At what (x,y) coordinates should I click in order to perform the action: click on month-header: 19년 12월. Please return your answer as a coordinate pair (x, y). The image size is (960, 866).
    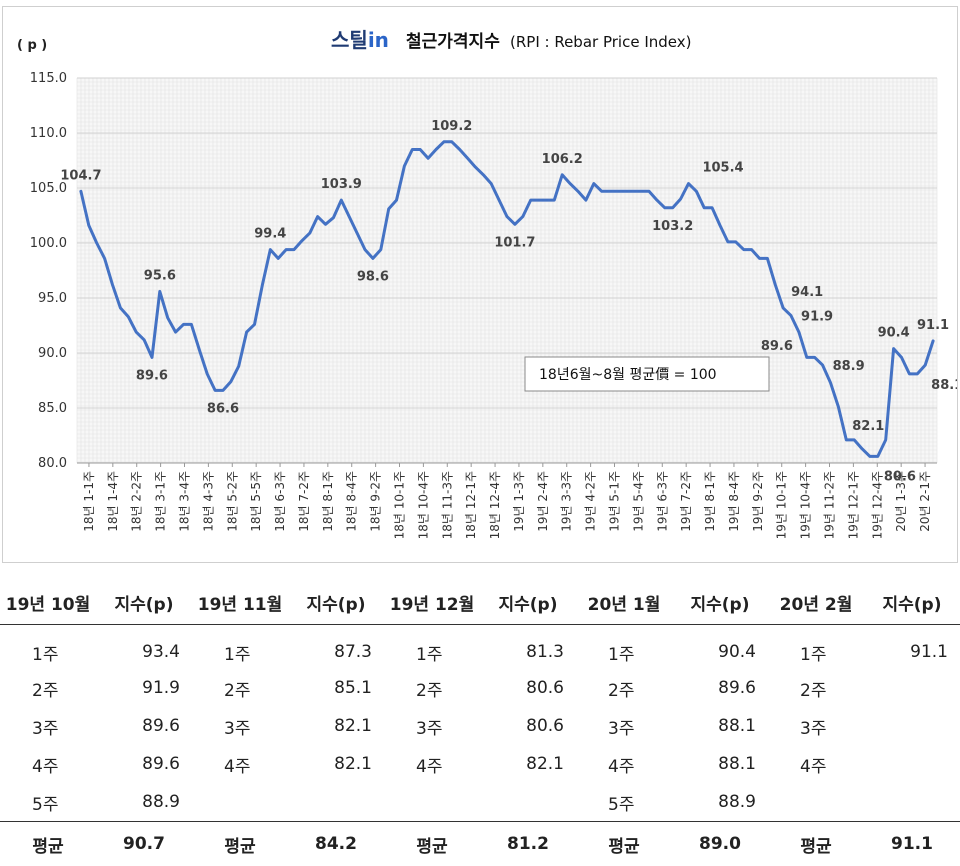
    Looking at the image, I should click on (432, 602).